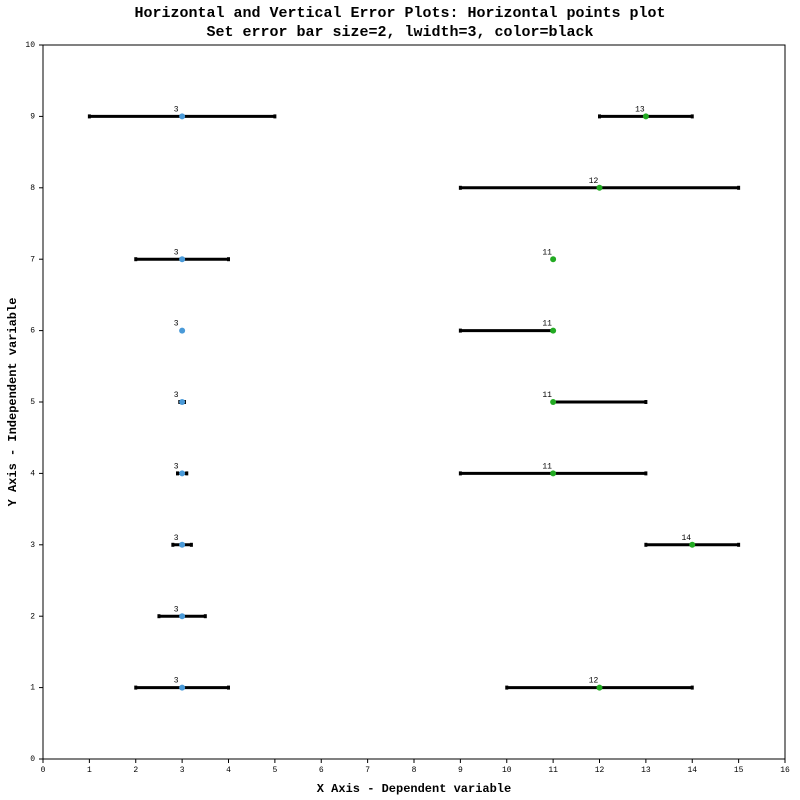 The image size is (800, 800). Describe the element at coordinates (32, 474) in the screenshot. I see `y-tick-label: 4` at that location.